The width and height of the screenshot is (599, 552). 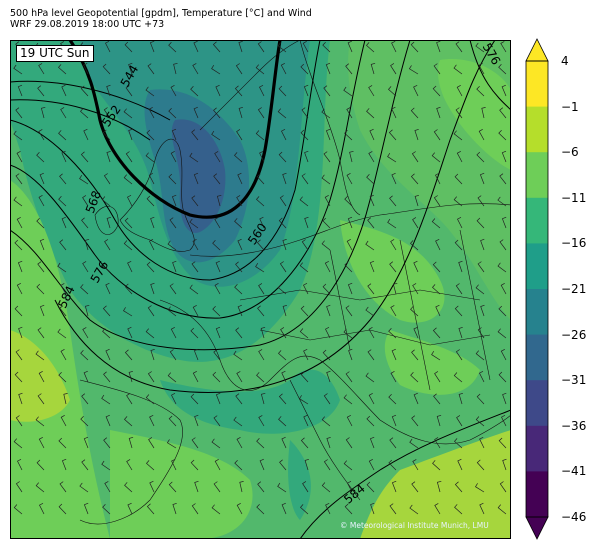 What do you see at coordinates (40, 376) in the screenshot?
I see `temp-fill-m1-west` at bounding box center [40, 376].